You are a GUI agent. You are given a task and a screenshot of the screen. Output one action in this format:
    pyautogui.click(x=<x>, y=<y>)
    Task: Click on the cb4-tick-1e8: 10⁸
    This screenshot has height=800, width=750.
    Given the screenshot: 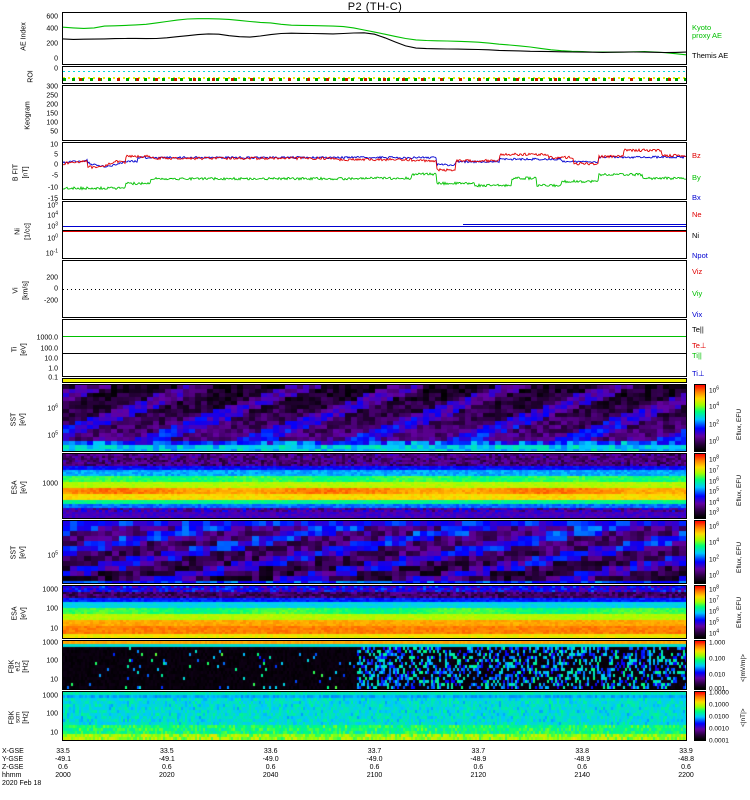 What is the action you would take?
    pyautogui.click(x=714, y=589)
    